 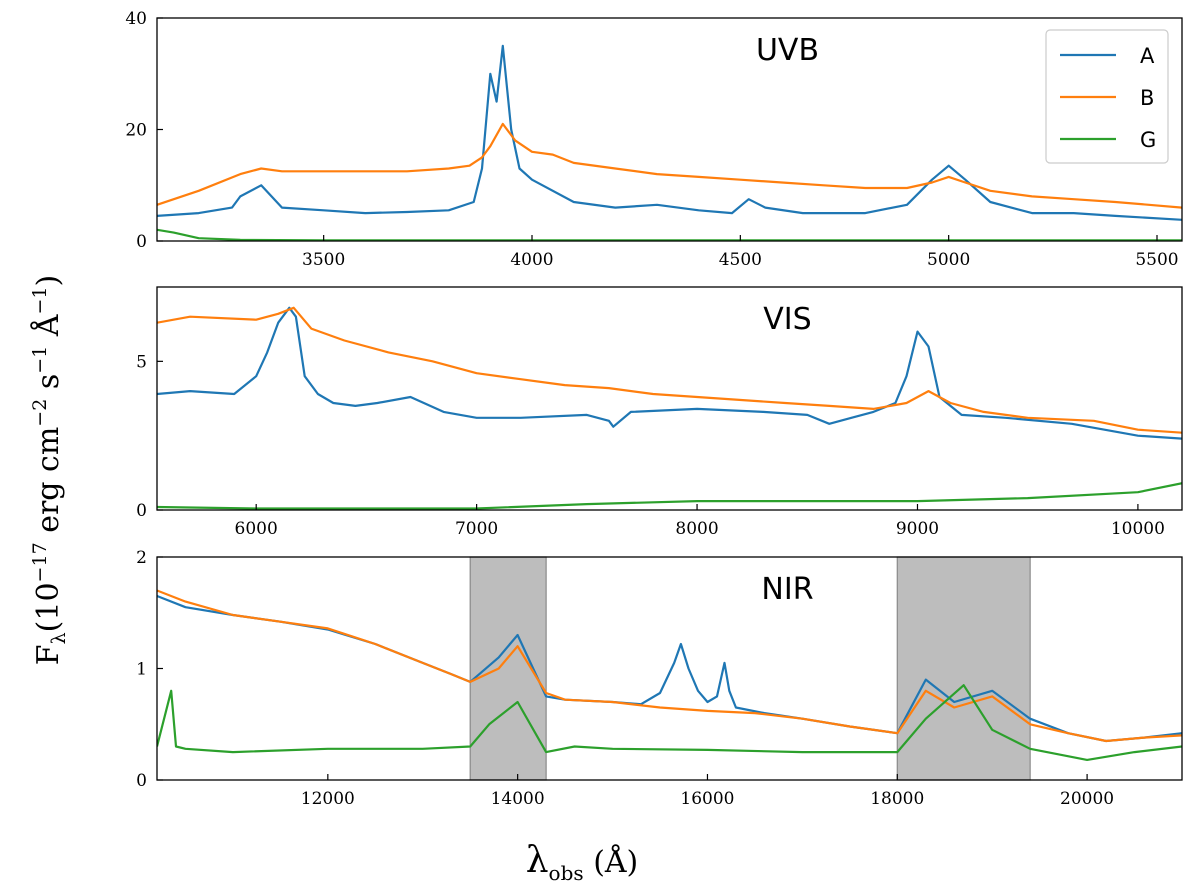 I want to click on nir-x-tick-label: 18000, so click(x=897, y=799).